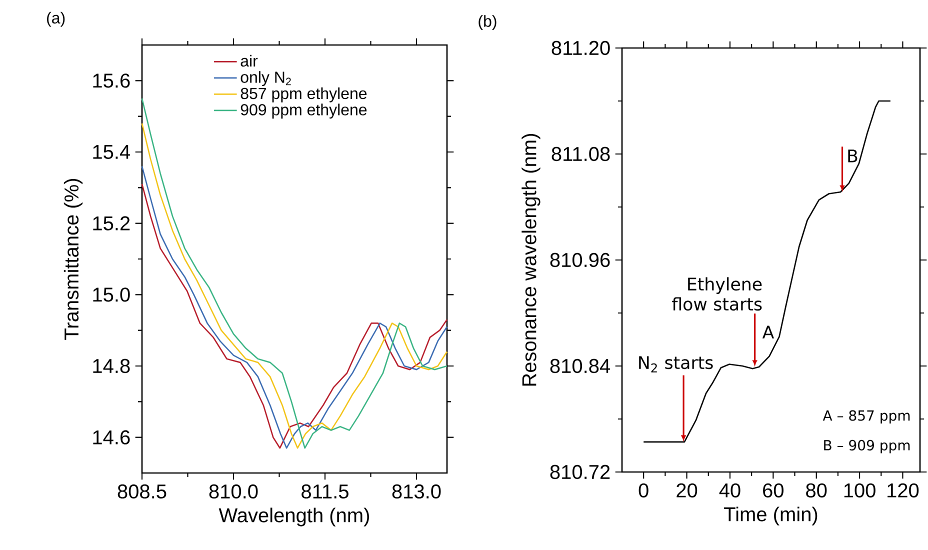 Image resolution: width=928 pixels, height=550 pixels. Describe the element at coordinates (416, 491) in the screenshot. I see `x-tick-label: 813.0` at that location.